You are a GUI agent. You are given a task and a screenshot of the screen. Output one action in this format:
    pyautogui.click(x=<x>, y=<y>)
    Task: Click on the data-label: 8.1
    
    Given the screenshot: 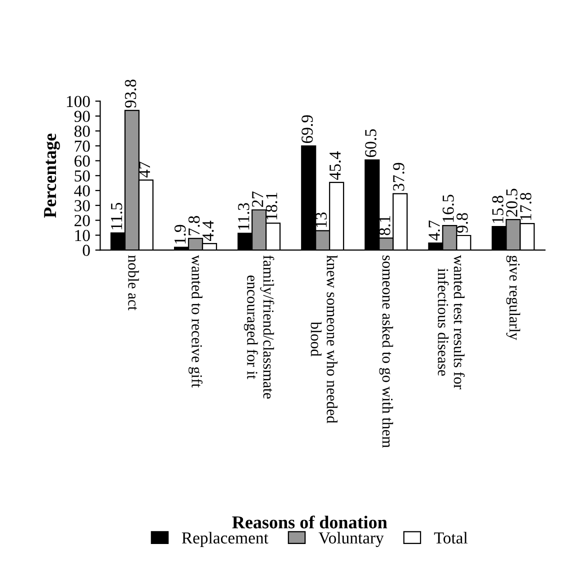 What is the action you would take?
    pyautogui.click(x=384, y=226)
    